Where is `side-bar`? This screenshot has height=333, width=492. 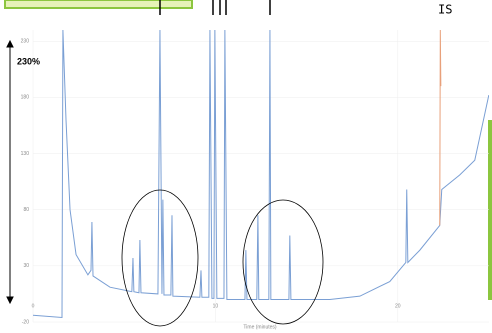 side-bar is located at coordinates (490, 210).